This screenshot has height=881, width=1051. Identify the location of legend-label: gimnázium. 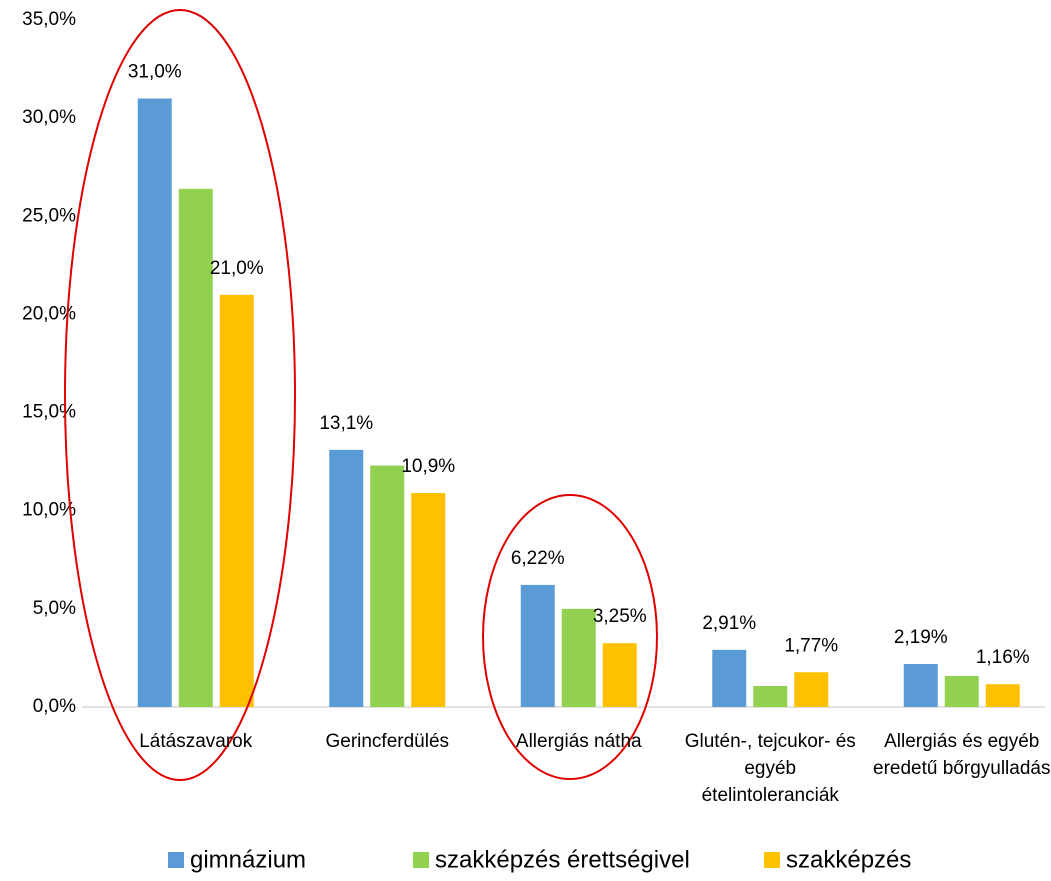
(248, 859).